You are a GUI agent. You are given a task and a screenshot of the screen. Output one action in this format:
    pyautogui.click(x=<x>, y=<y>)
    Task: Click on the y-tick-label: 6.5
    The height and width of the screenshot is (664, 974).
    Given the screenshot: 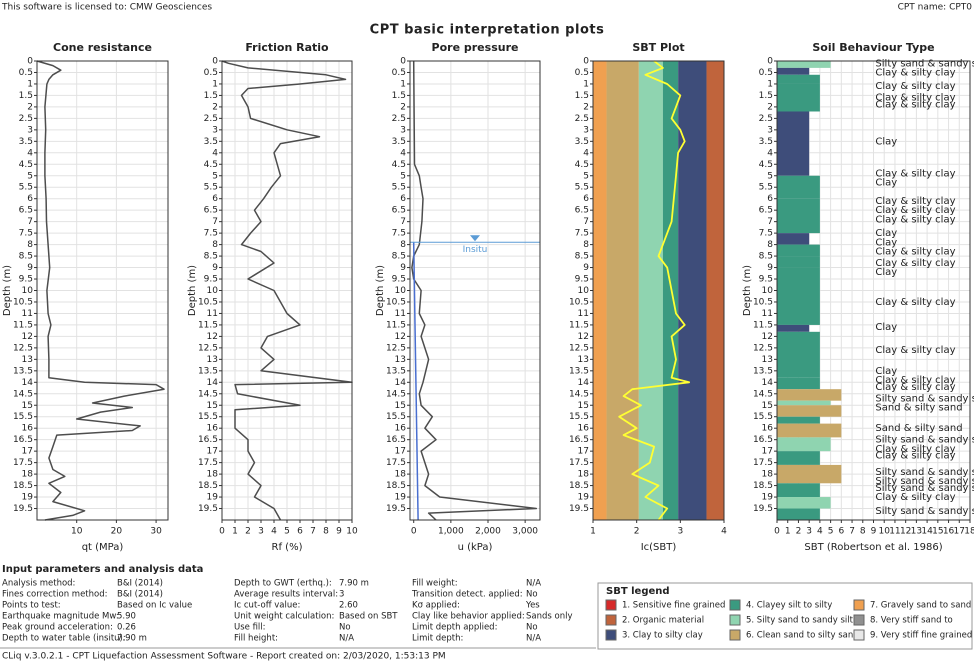 What is the action you would take?
    pyautogui.click(x=26, y=211)
    